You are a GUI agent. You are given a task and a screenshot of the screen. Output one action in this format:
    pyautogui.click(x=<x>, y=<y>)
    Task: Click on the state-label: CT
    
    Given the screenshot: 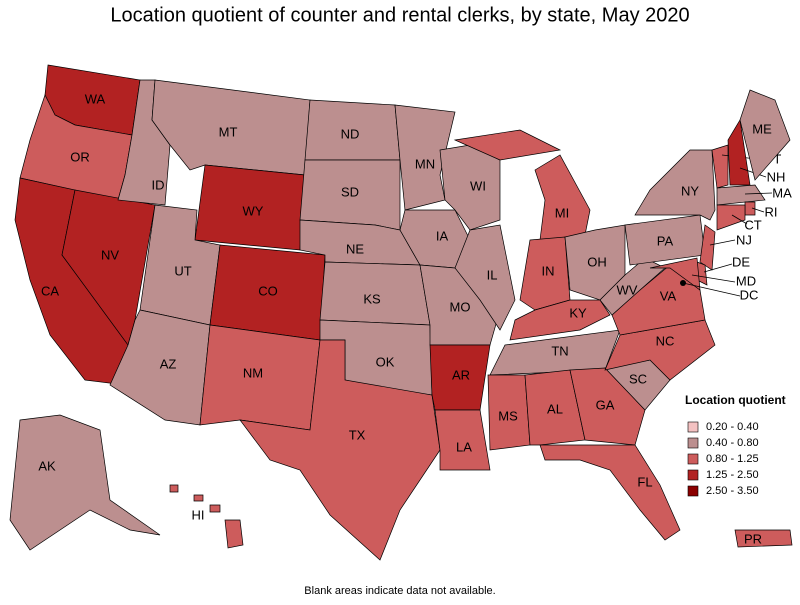 What is the action you would take?
    pyautogui.click(x=752, y=224)
    